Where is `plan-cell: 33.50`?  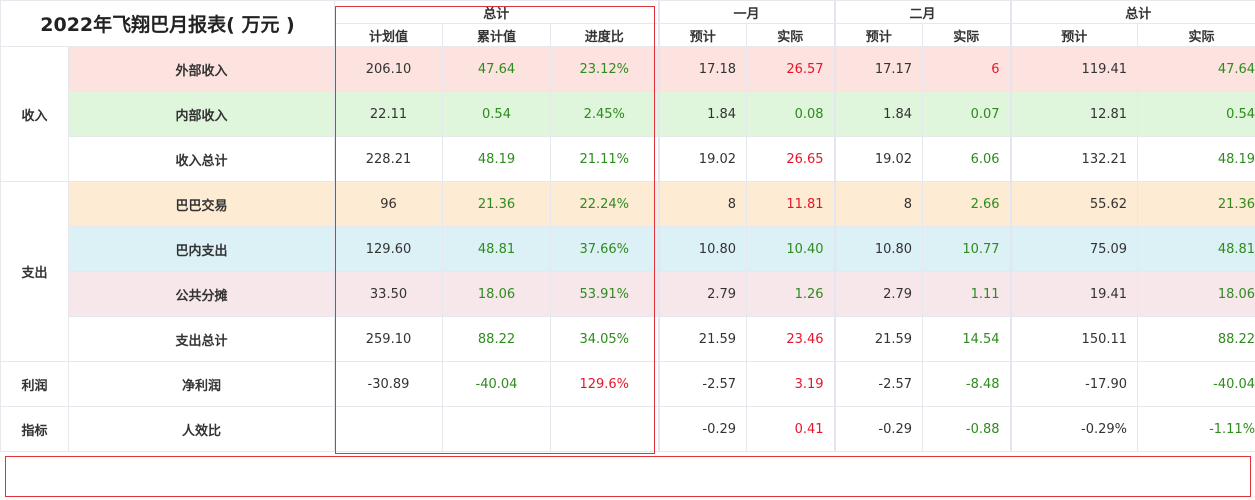
plan-cell: 33.50 is located at coordinates (389, 294).